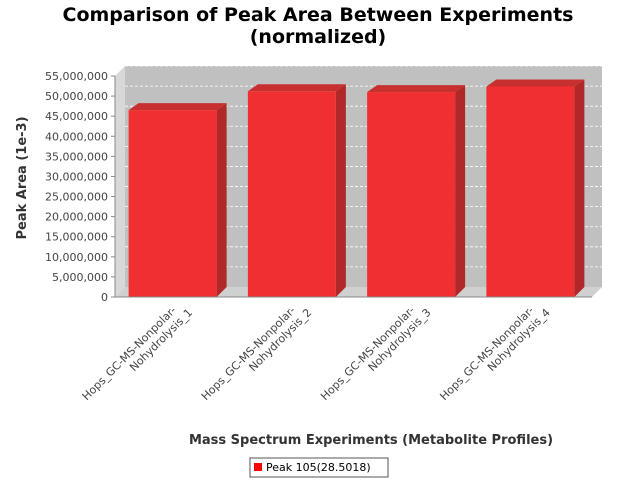 The image size is (640, 480). What do you see at coordinates (76, 156) in the screenshot?
I see `y-tick-label: 35,000,000` at bounding box center [76, 156].